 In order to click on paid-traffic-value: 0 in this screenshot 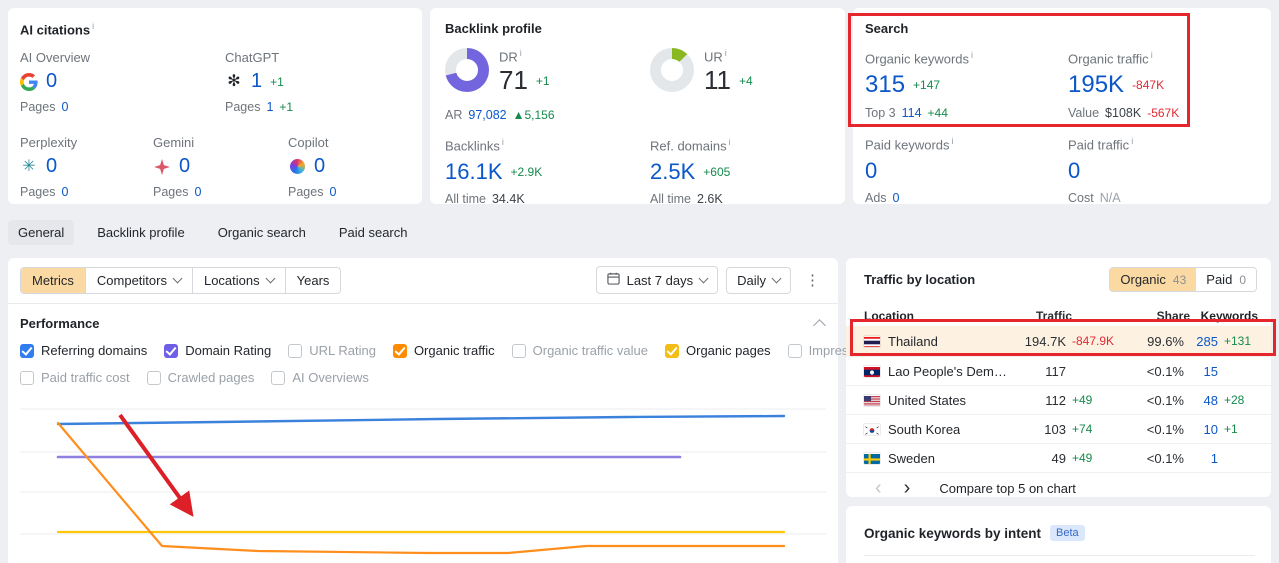, I will do `click(1074, 170)`.